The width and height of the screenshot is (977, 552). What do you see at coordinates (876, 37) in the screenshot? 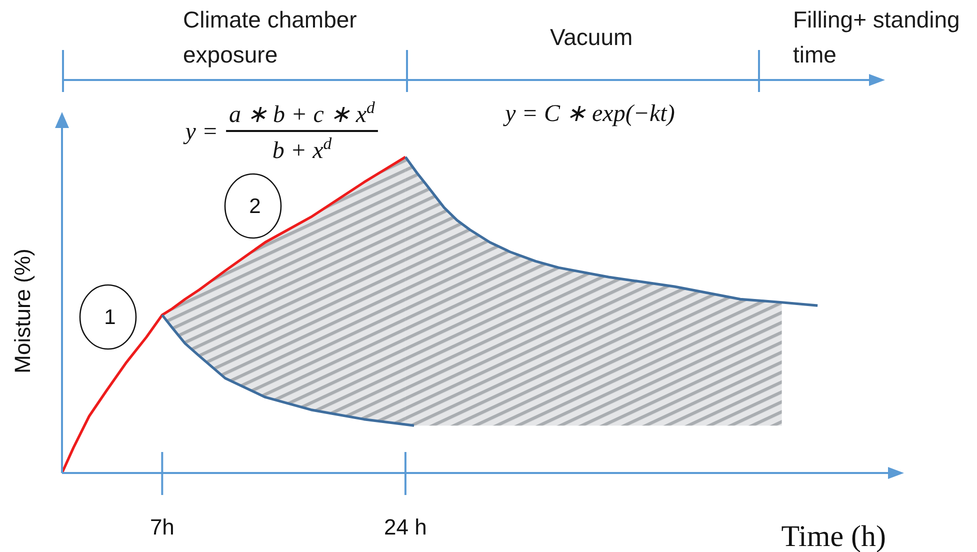
I see `text: Filling+ standing time` at bounding box center [876, 37].